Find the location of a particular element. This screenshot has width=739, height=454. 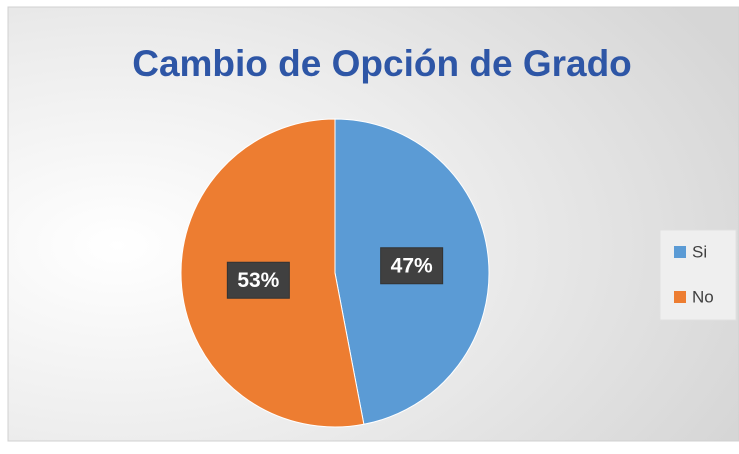

legend is located at coordinates (698, 275).